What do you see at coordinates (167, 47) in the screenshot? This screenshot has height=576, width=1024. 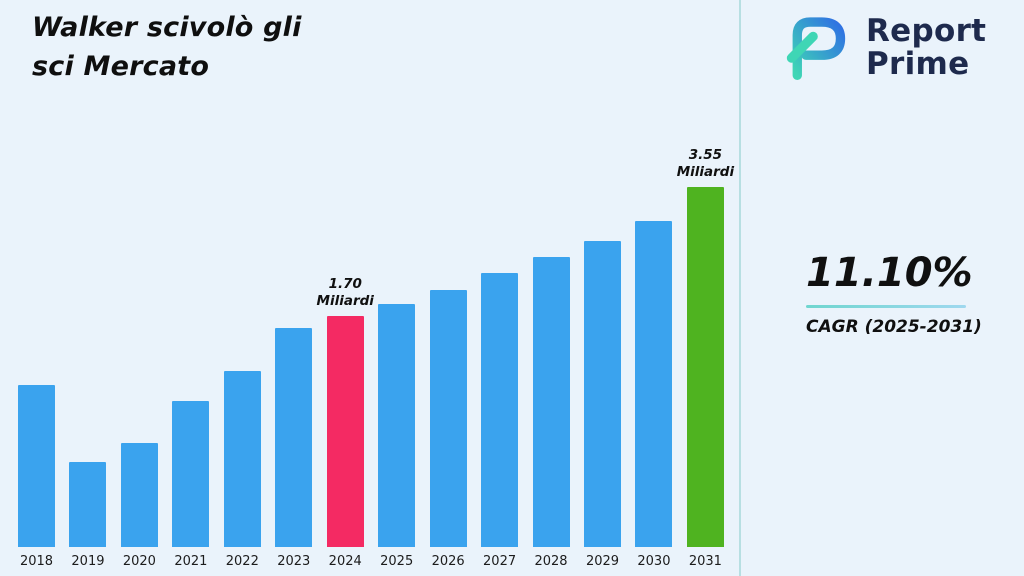 I see `page-title: Walker scivolò gli sci Mercato` at bounding box center [167, 47].